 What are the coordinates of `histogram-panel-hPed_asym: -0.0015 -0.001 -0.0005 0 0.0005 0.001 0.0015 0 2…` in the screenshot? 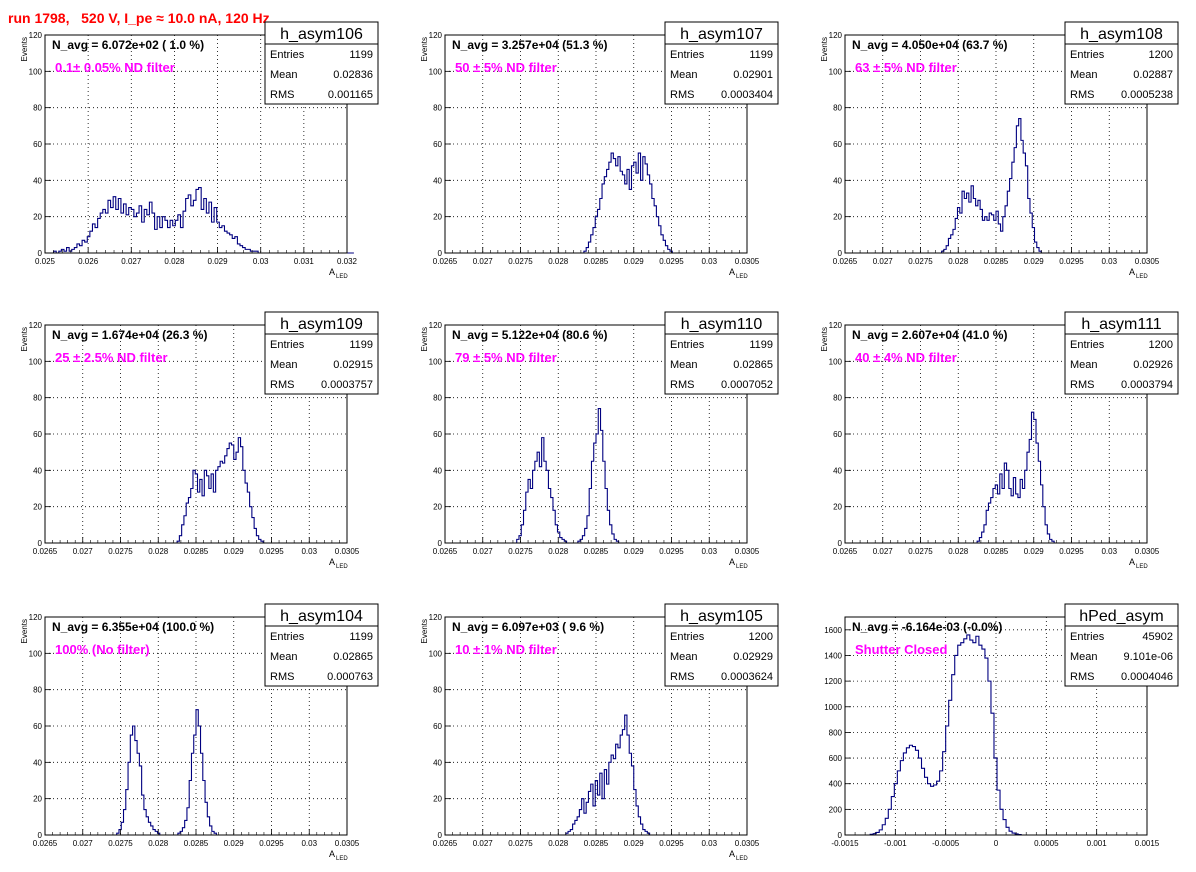 It's located at (1001, 725).